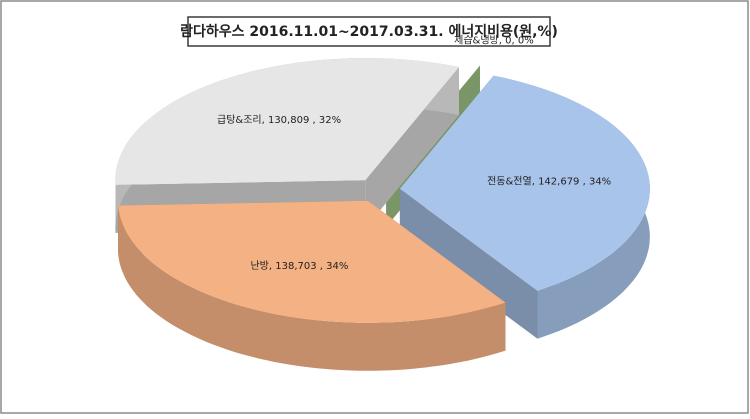 The width and height of the screenshot is (750, 419). I want to click on data-label: 급탕&조리, 130,809 , 32%, so click(279, 120).